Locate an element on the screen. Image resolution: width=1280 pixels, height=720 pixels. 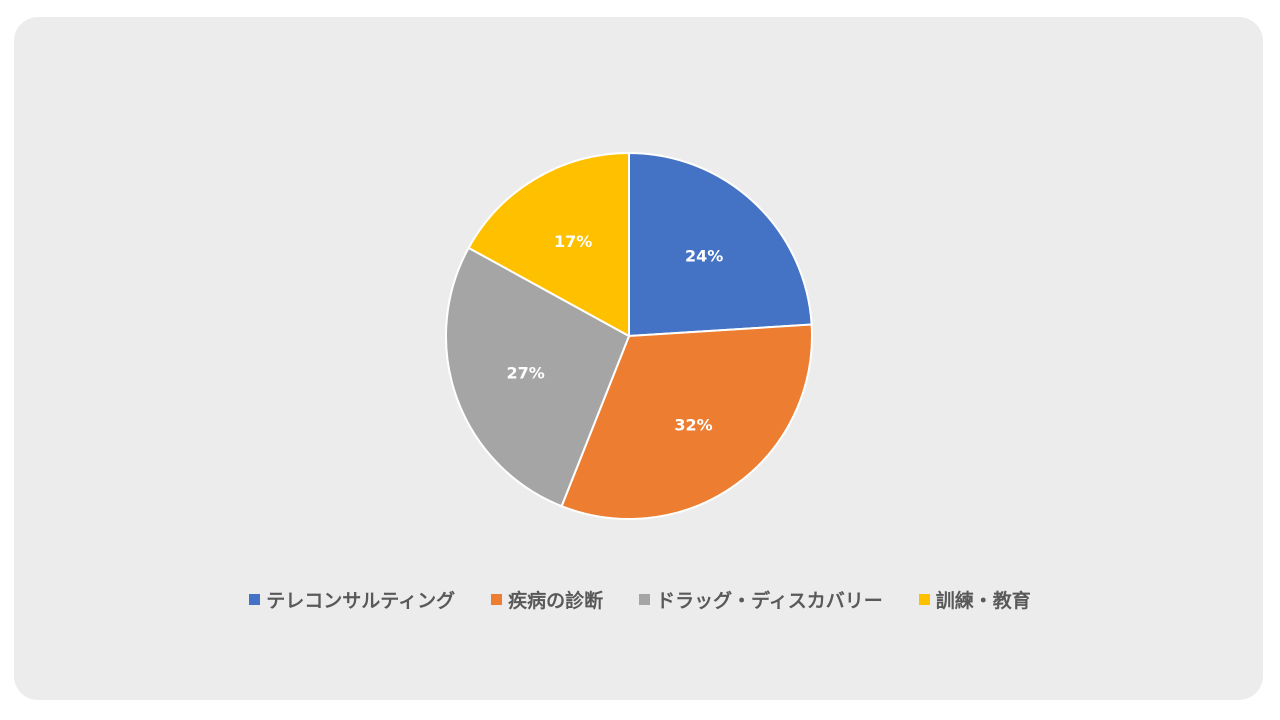
legend-label: 疾病の診断 is located at coordinates (556, 601).